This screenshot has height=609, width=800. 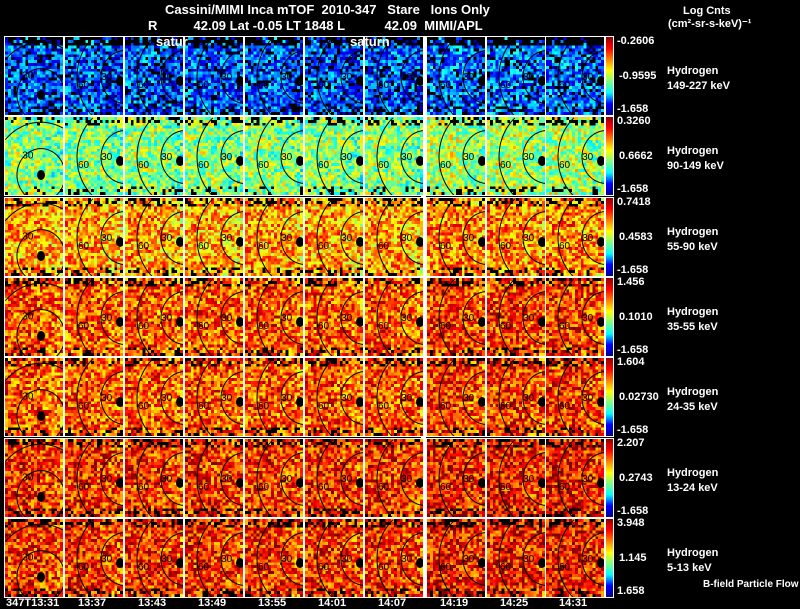 I want to click on time-tick-label: 13:49, so click(x=212, y=603).